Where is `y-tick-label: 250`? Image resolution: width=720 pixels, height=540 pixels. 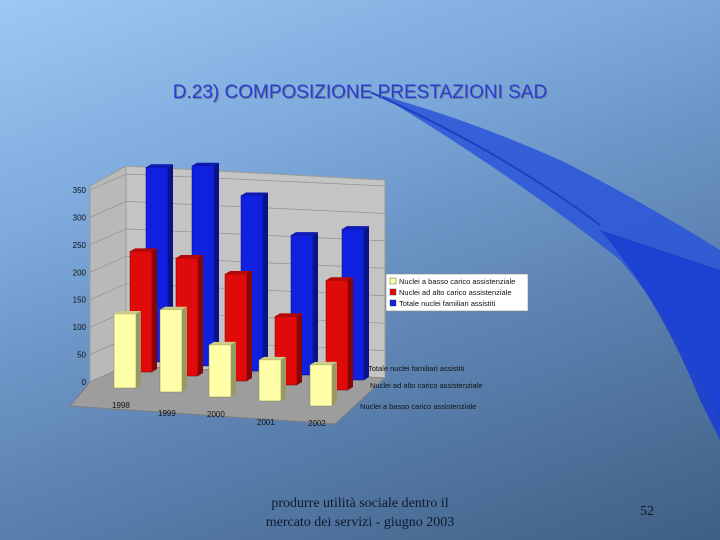
y-tick-label: 250 is located at coordinates (80, 245).